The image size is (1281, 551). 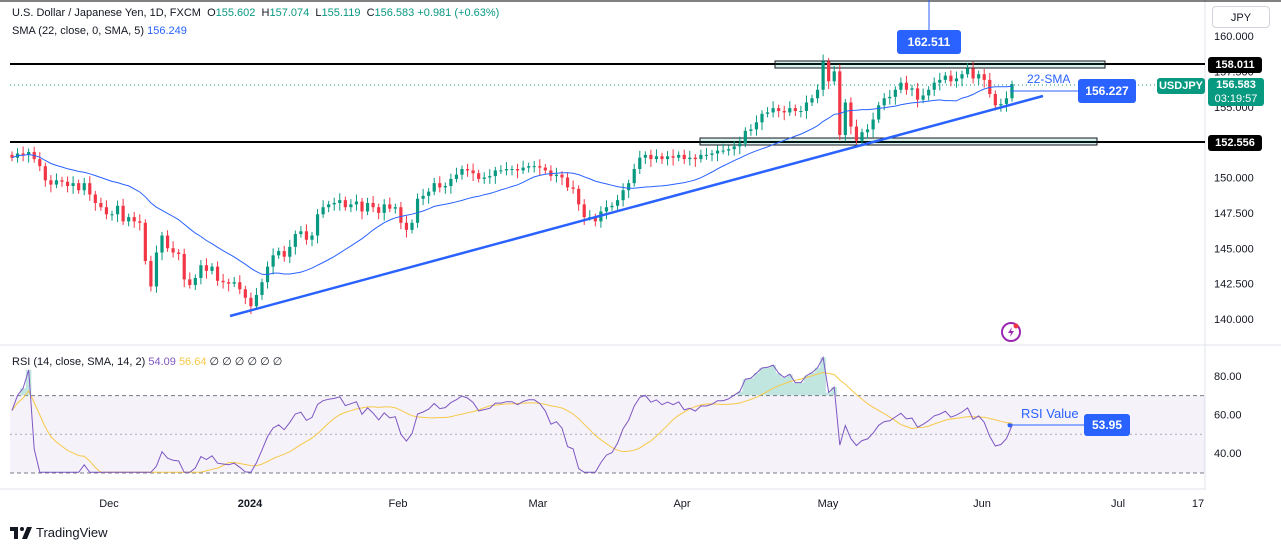 What do you see at coordinates (250, 504) in the screenshot?
I see `time-tick-label: 2024` at bounding box center [250, 504].